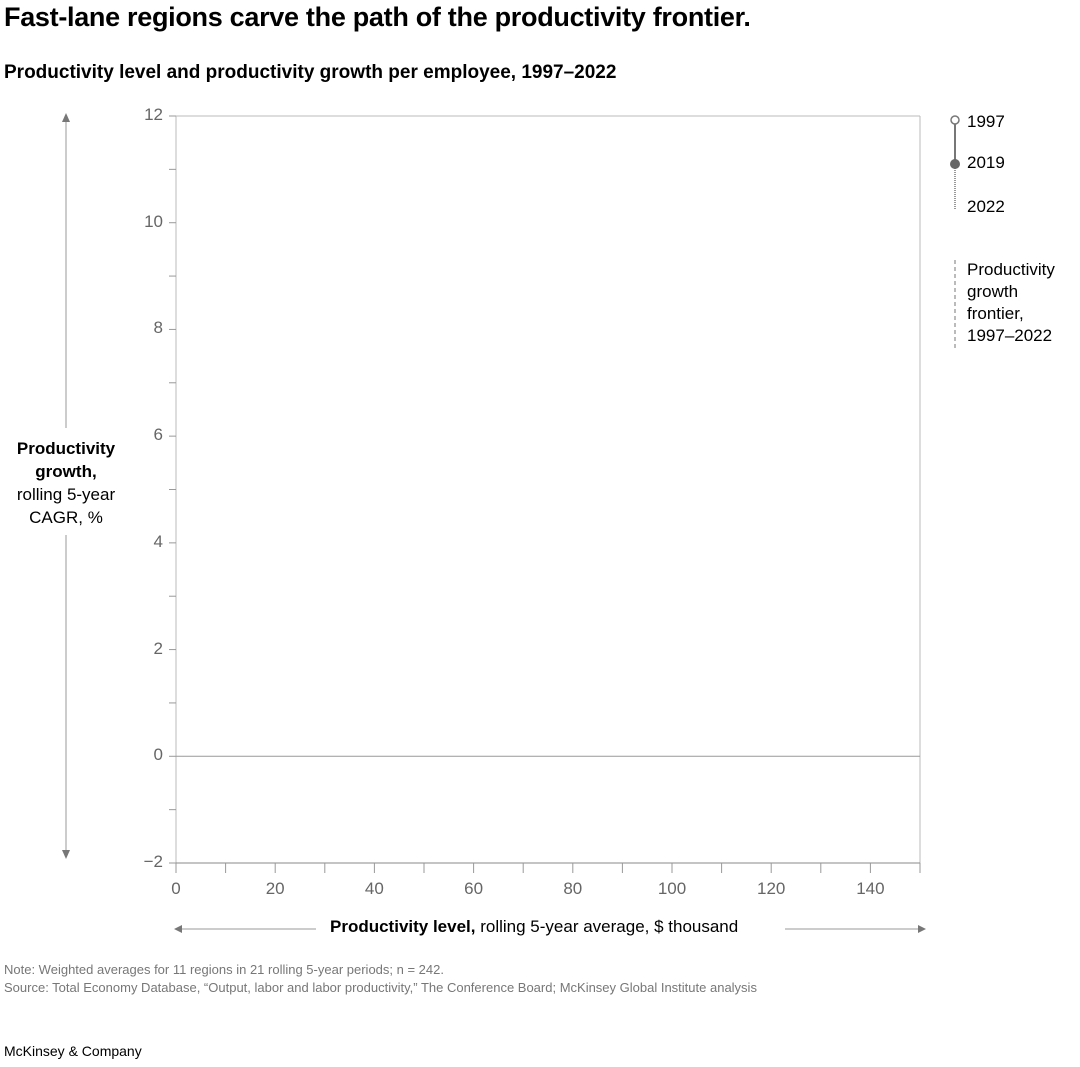 The image size is (1080, 1067). What do you see at coordinates (153, 861) in the screenshot?
I see `y-tick-label: −2` at bounding box center [153, 861].